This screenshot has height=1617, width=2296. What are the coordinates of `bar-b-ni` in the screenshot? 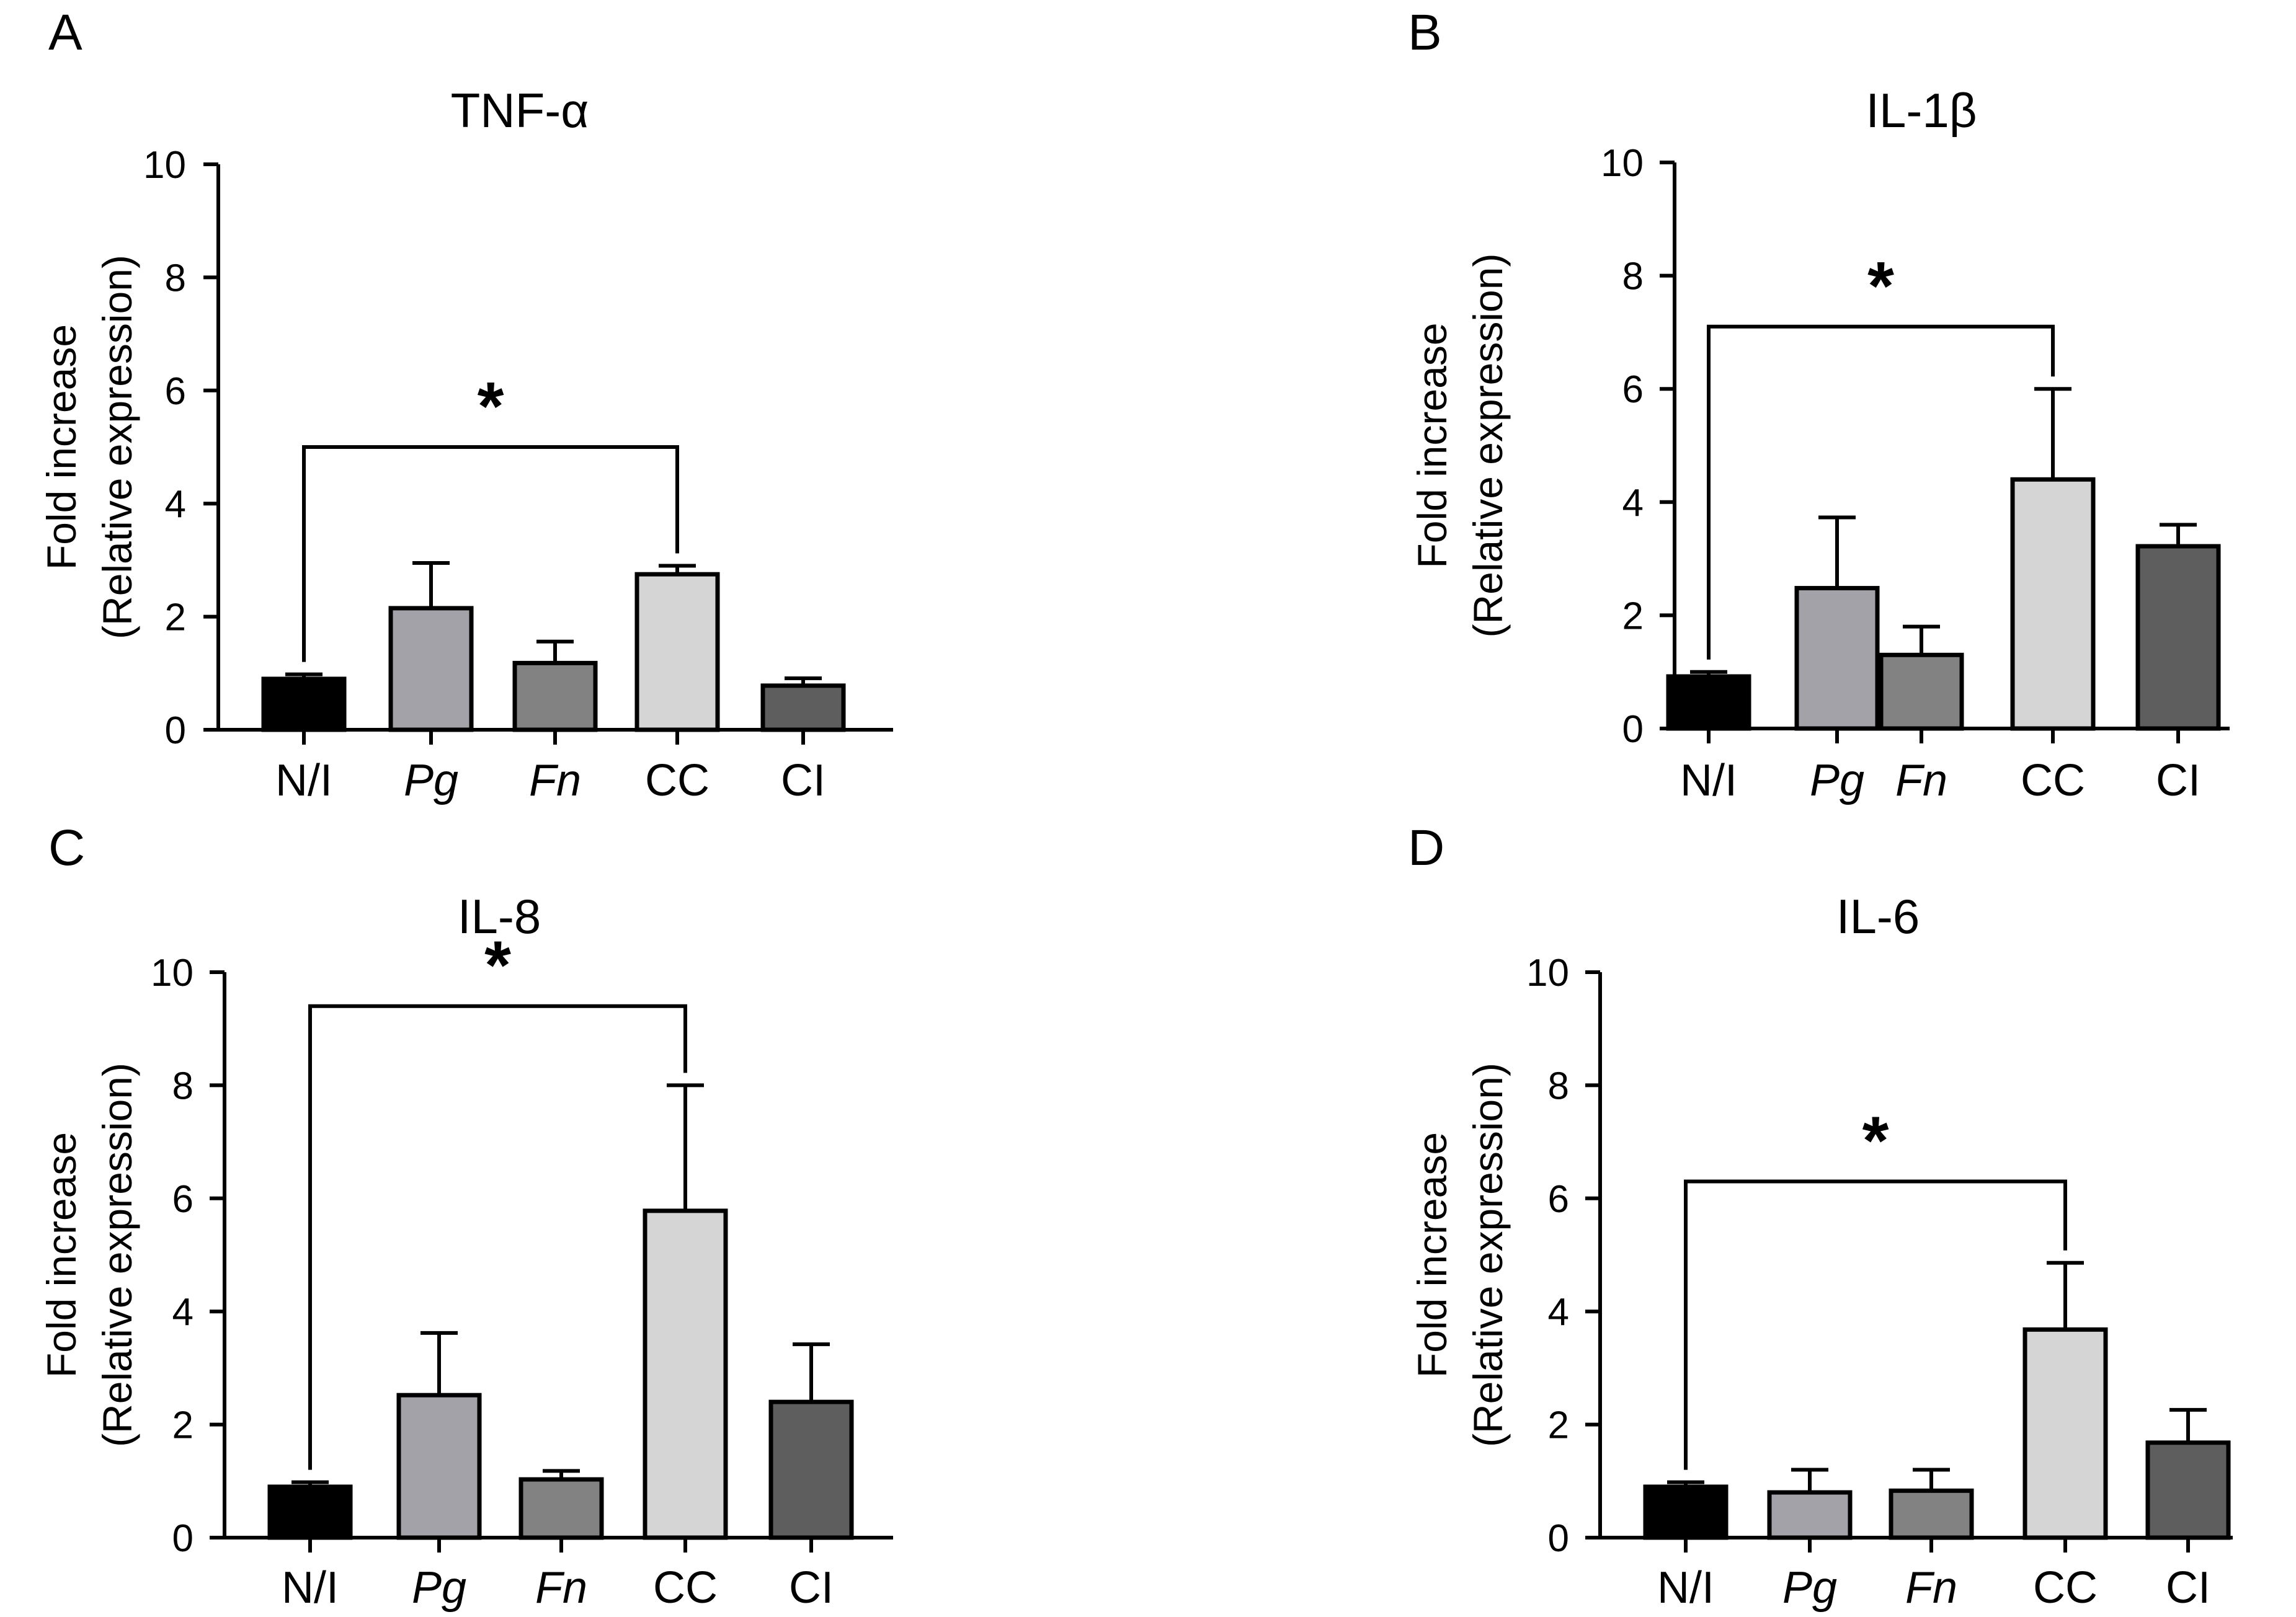 It's located at (1708, 702).